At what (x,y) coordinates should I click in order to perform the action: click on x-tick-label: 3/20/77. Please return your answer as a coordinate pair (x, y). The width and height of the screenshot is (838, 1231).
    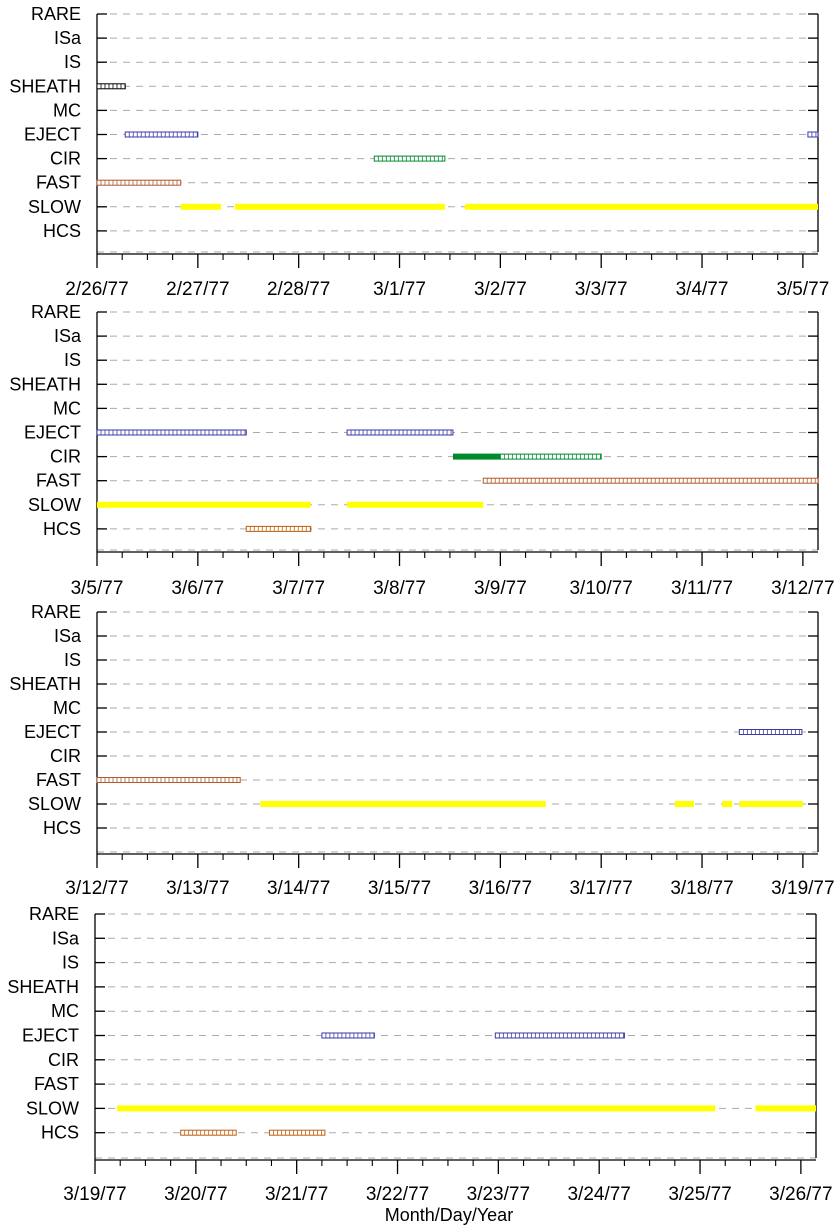
    Looking at the image, I should click on (195, 1194).